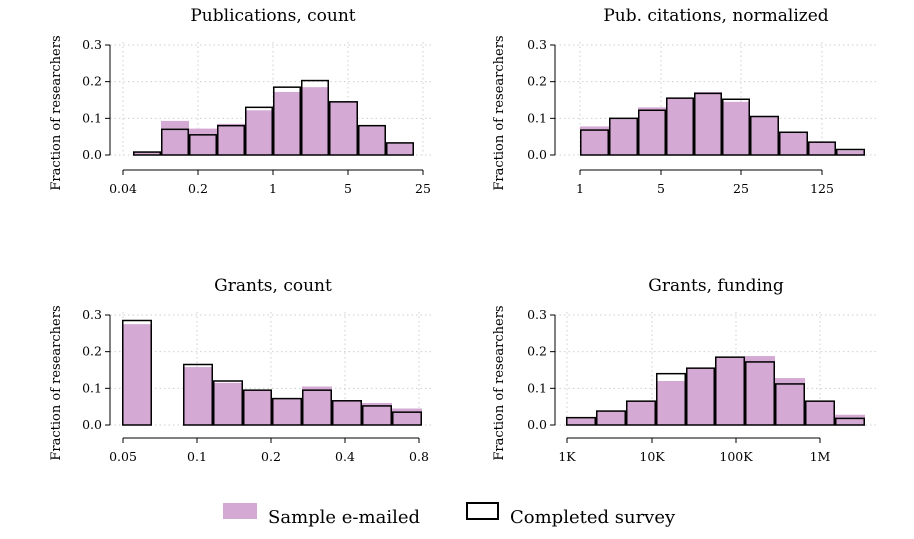 Image resolution: width=914 pixels, height=539 pixels. I want to click on legend-label-survey: Completed survey, so click(593, 517).